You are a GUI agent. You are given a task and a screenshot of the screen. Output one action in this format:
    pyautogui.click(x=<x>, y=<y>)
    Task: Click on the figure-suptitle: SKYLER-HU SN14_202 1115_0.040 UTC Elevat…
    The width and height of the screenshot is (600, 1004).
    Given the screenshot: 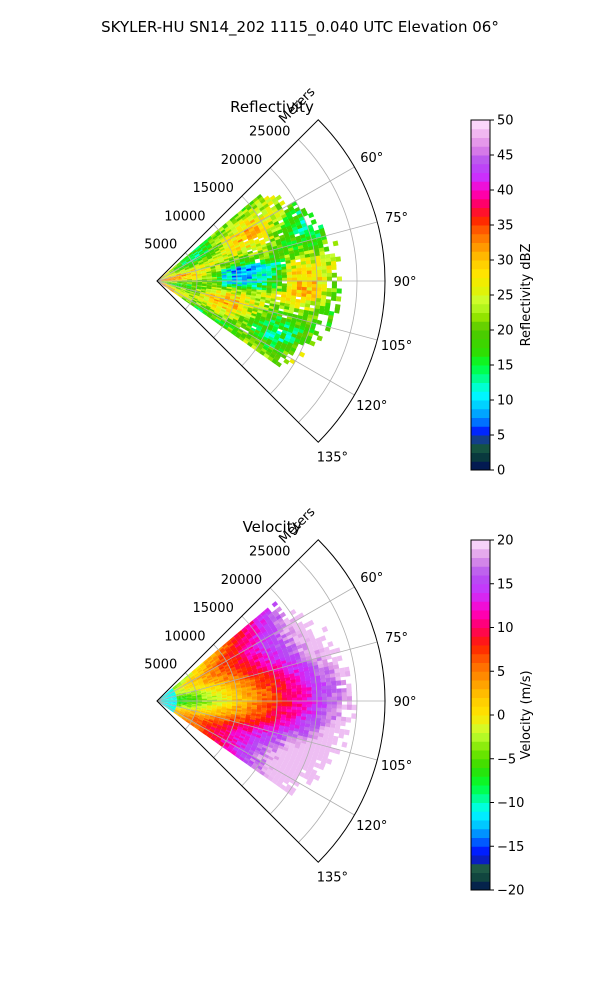 What is the action you would take?
    pyautogui.click(x=300, y=27)
    